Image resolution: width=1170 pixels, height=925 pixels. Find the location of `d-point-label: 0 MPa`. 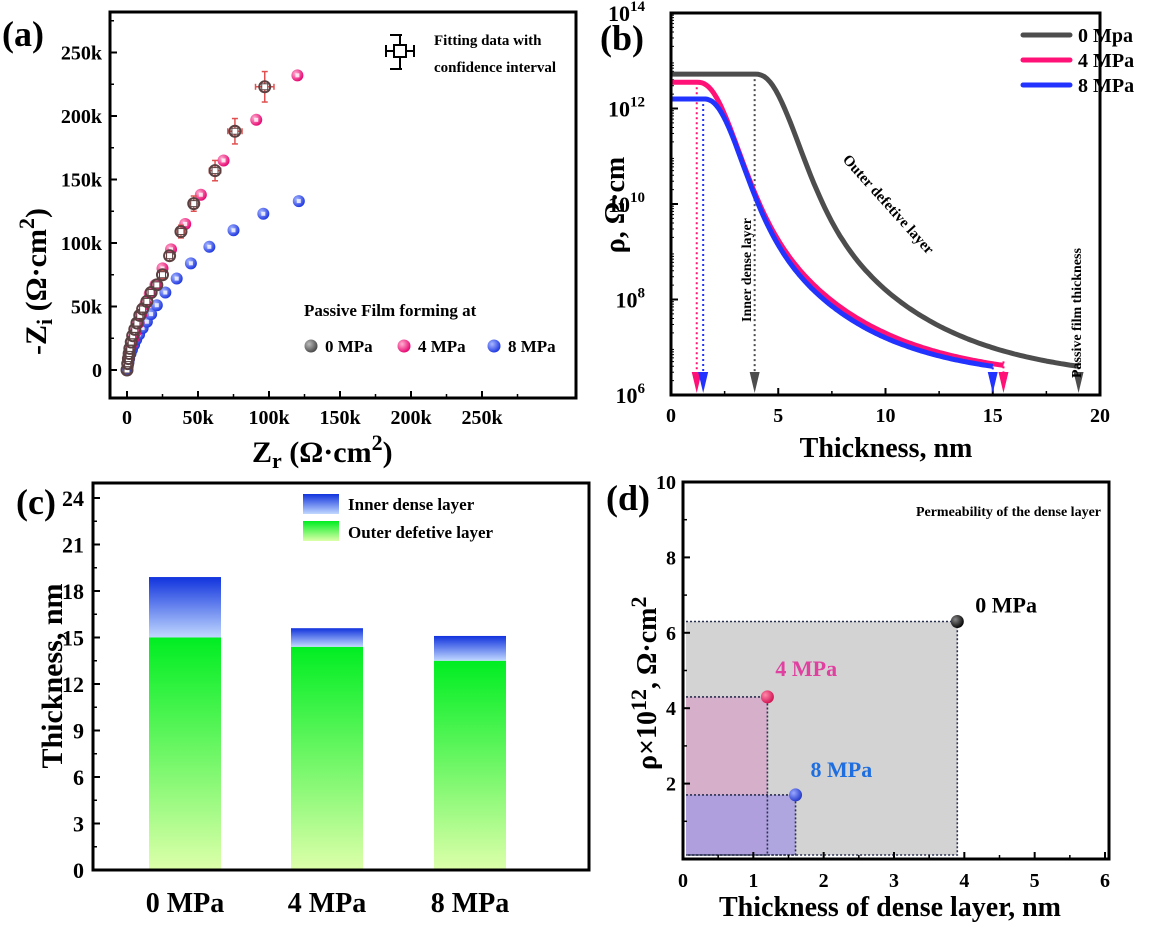

d-point-label: 0 MPa is located at coordinates (1006, 604).